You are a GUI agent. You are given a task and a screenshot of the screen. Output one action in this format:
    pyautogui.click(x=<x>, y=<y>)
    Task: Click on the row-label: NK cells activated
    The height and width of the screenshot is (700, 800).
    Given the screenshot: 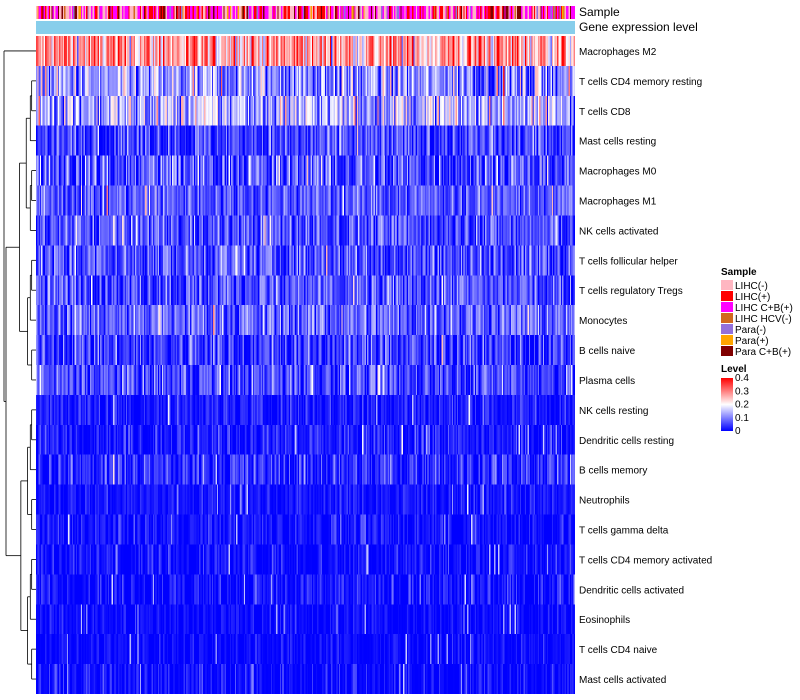 What is the action you would take?
    pyautogui.click(x=618, y=231)
    